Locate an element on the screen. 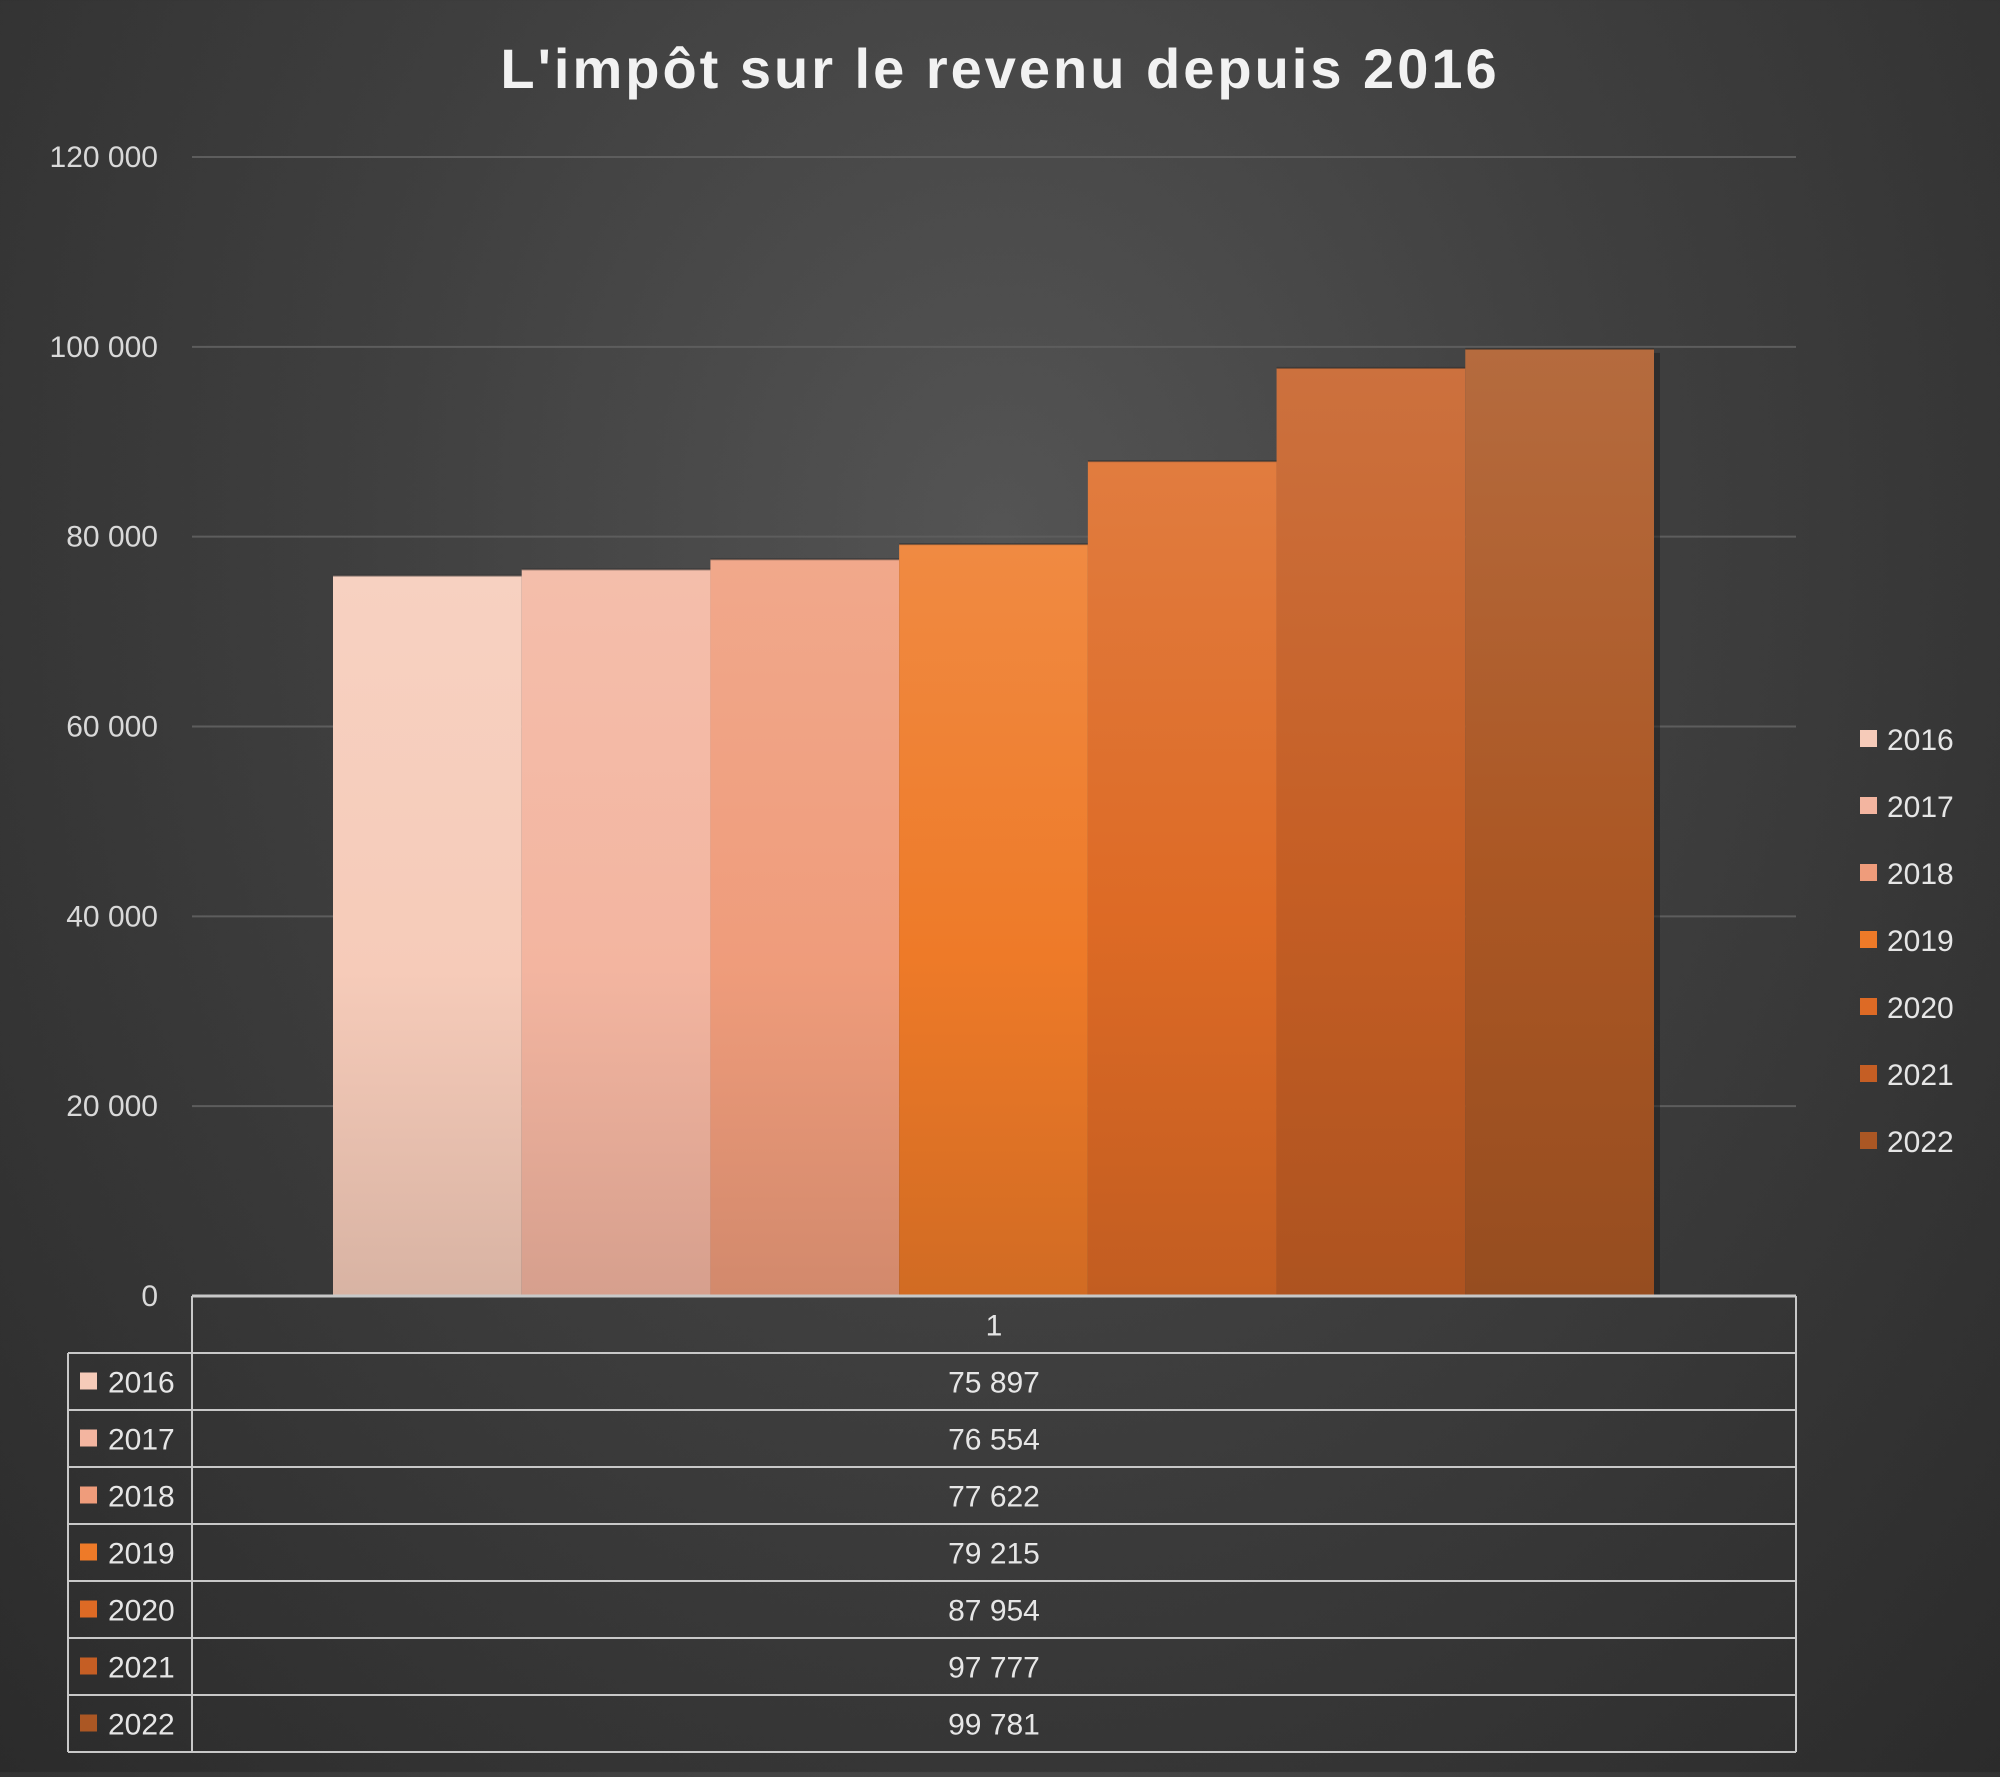 The width and height of the screenshot is (2000, 1777). table-series-label: 2017 is located at coordinates (141, 1440).